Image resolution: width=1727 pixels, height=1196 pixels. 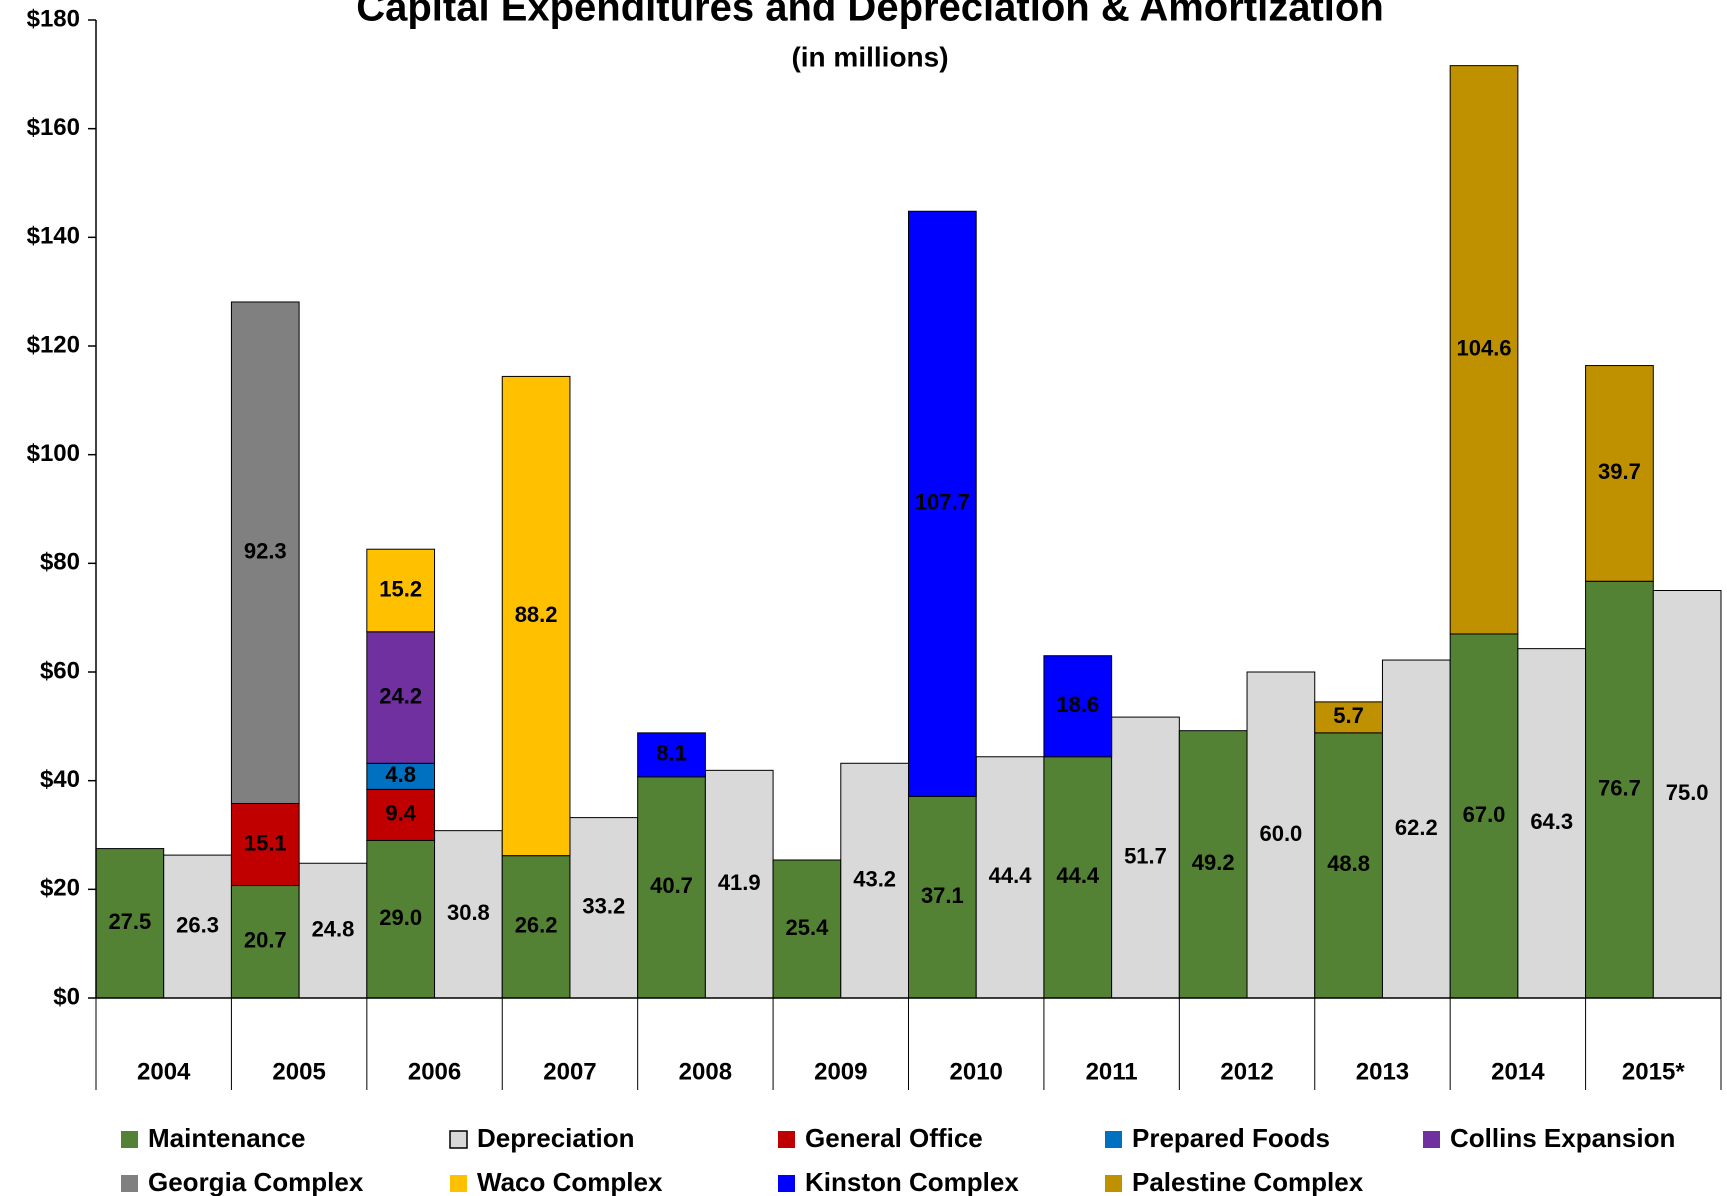 I want to click on data-label: 60.0, so click(x=1280, y=833).